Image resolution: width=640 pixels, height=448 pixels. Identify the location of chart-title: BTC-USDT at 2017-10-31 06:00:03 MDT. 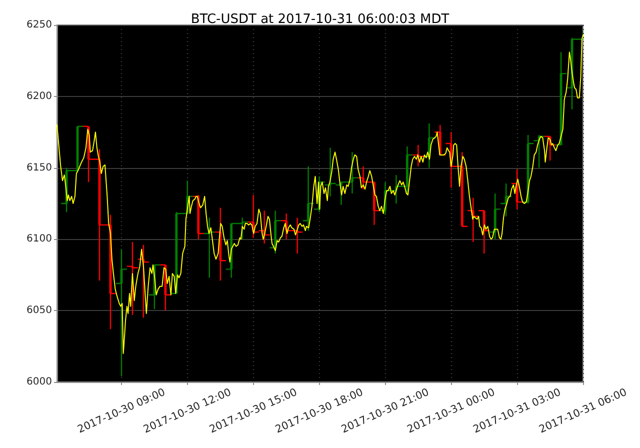
(320, 19).